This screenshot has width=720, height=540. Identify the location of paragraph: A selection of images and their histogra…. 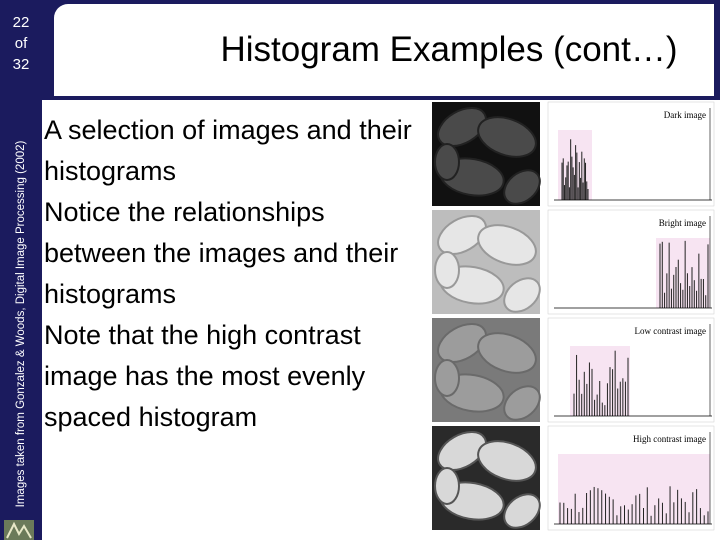
(228, 150).